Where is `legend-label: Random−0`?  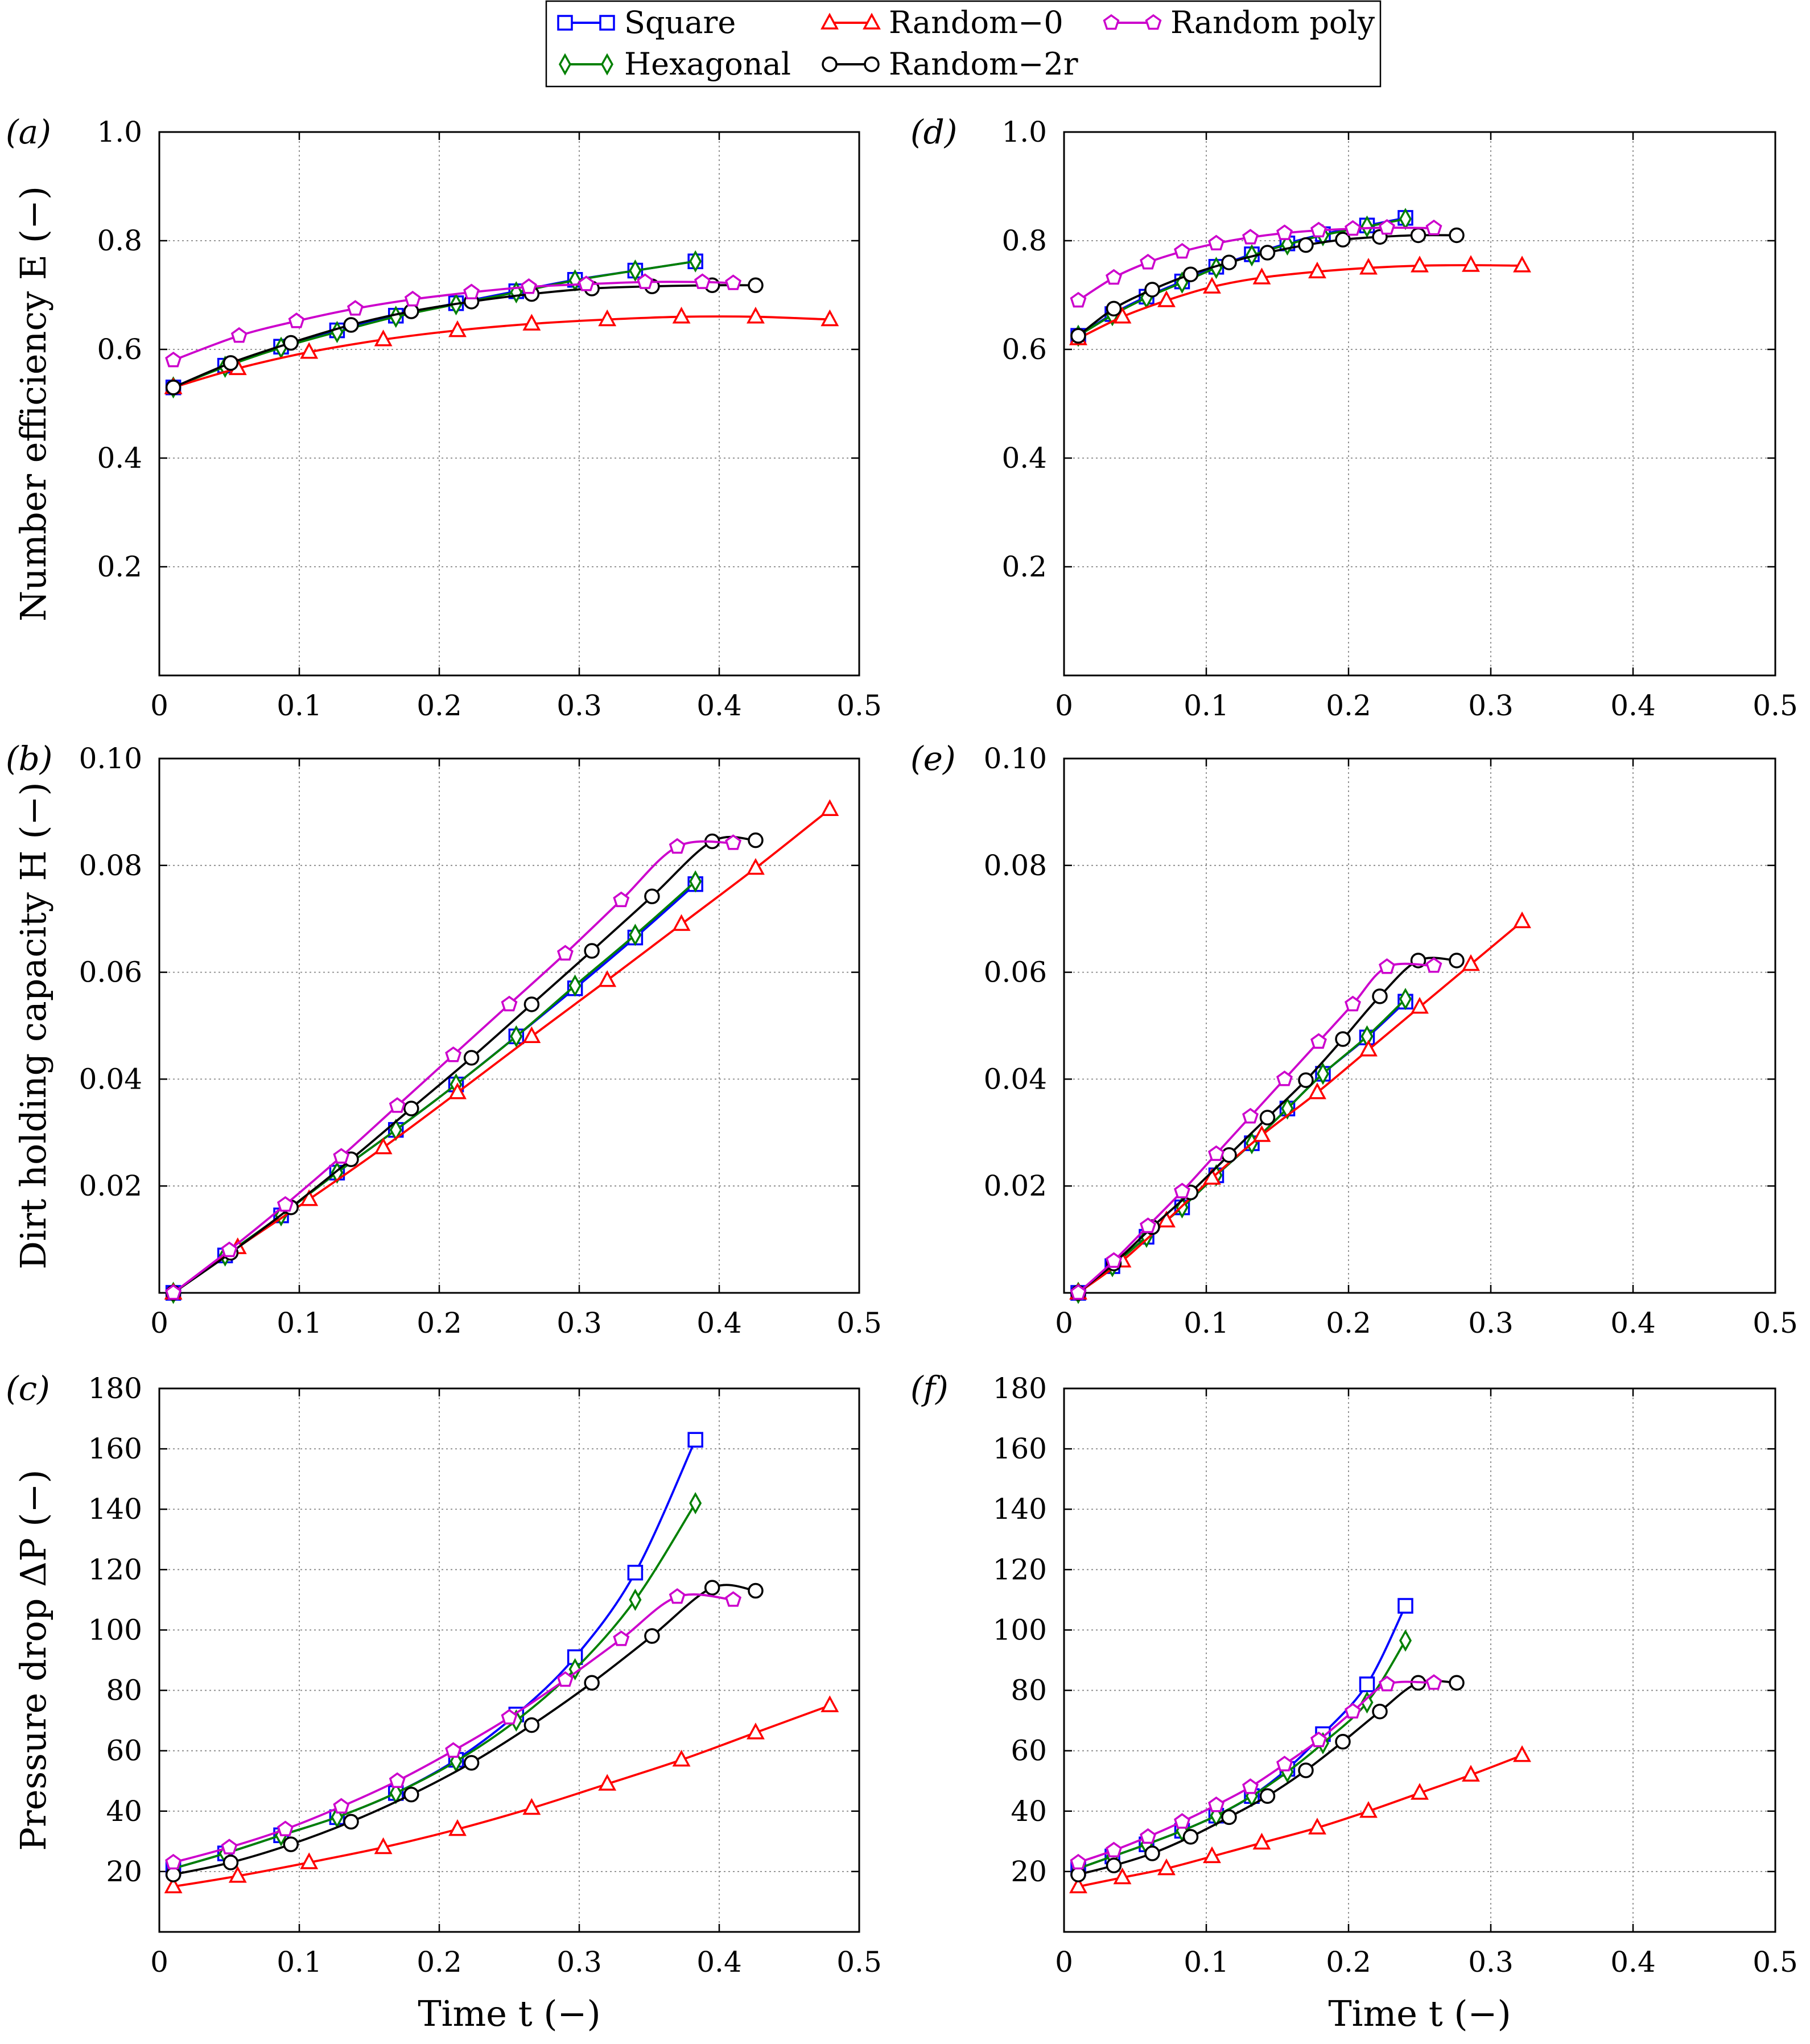 legend-label: Random−0 is located at coordinates (976, 22).